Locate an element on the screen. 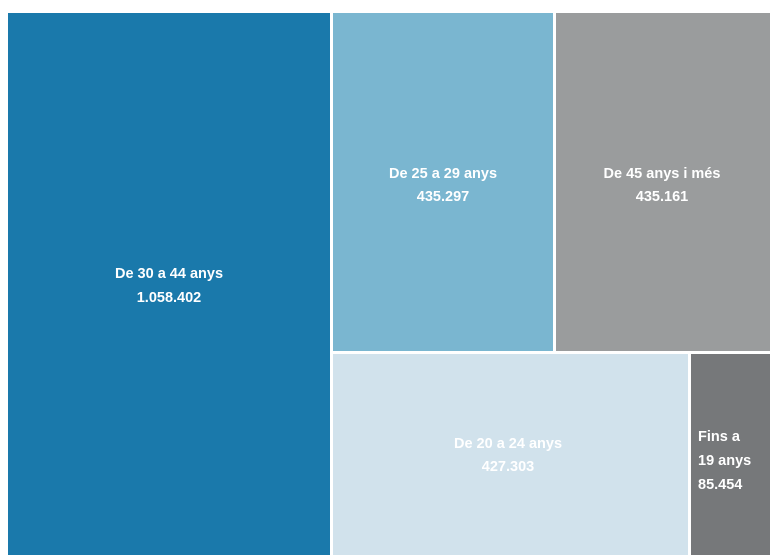 This screenshot has width=770, height=555. tile-rect is located at coordinates (730, 454).